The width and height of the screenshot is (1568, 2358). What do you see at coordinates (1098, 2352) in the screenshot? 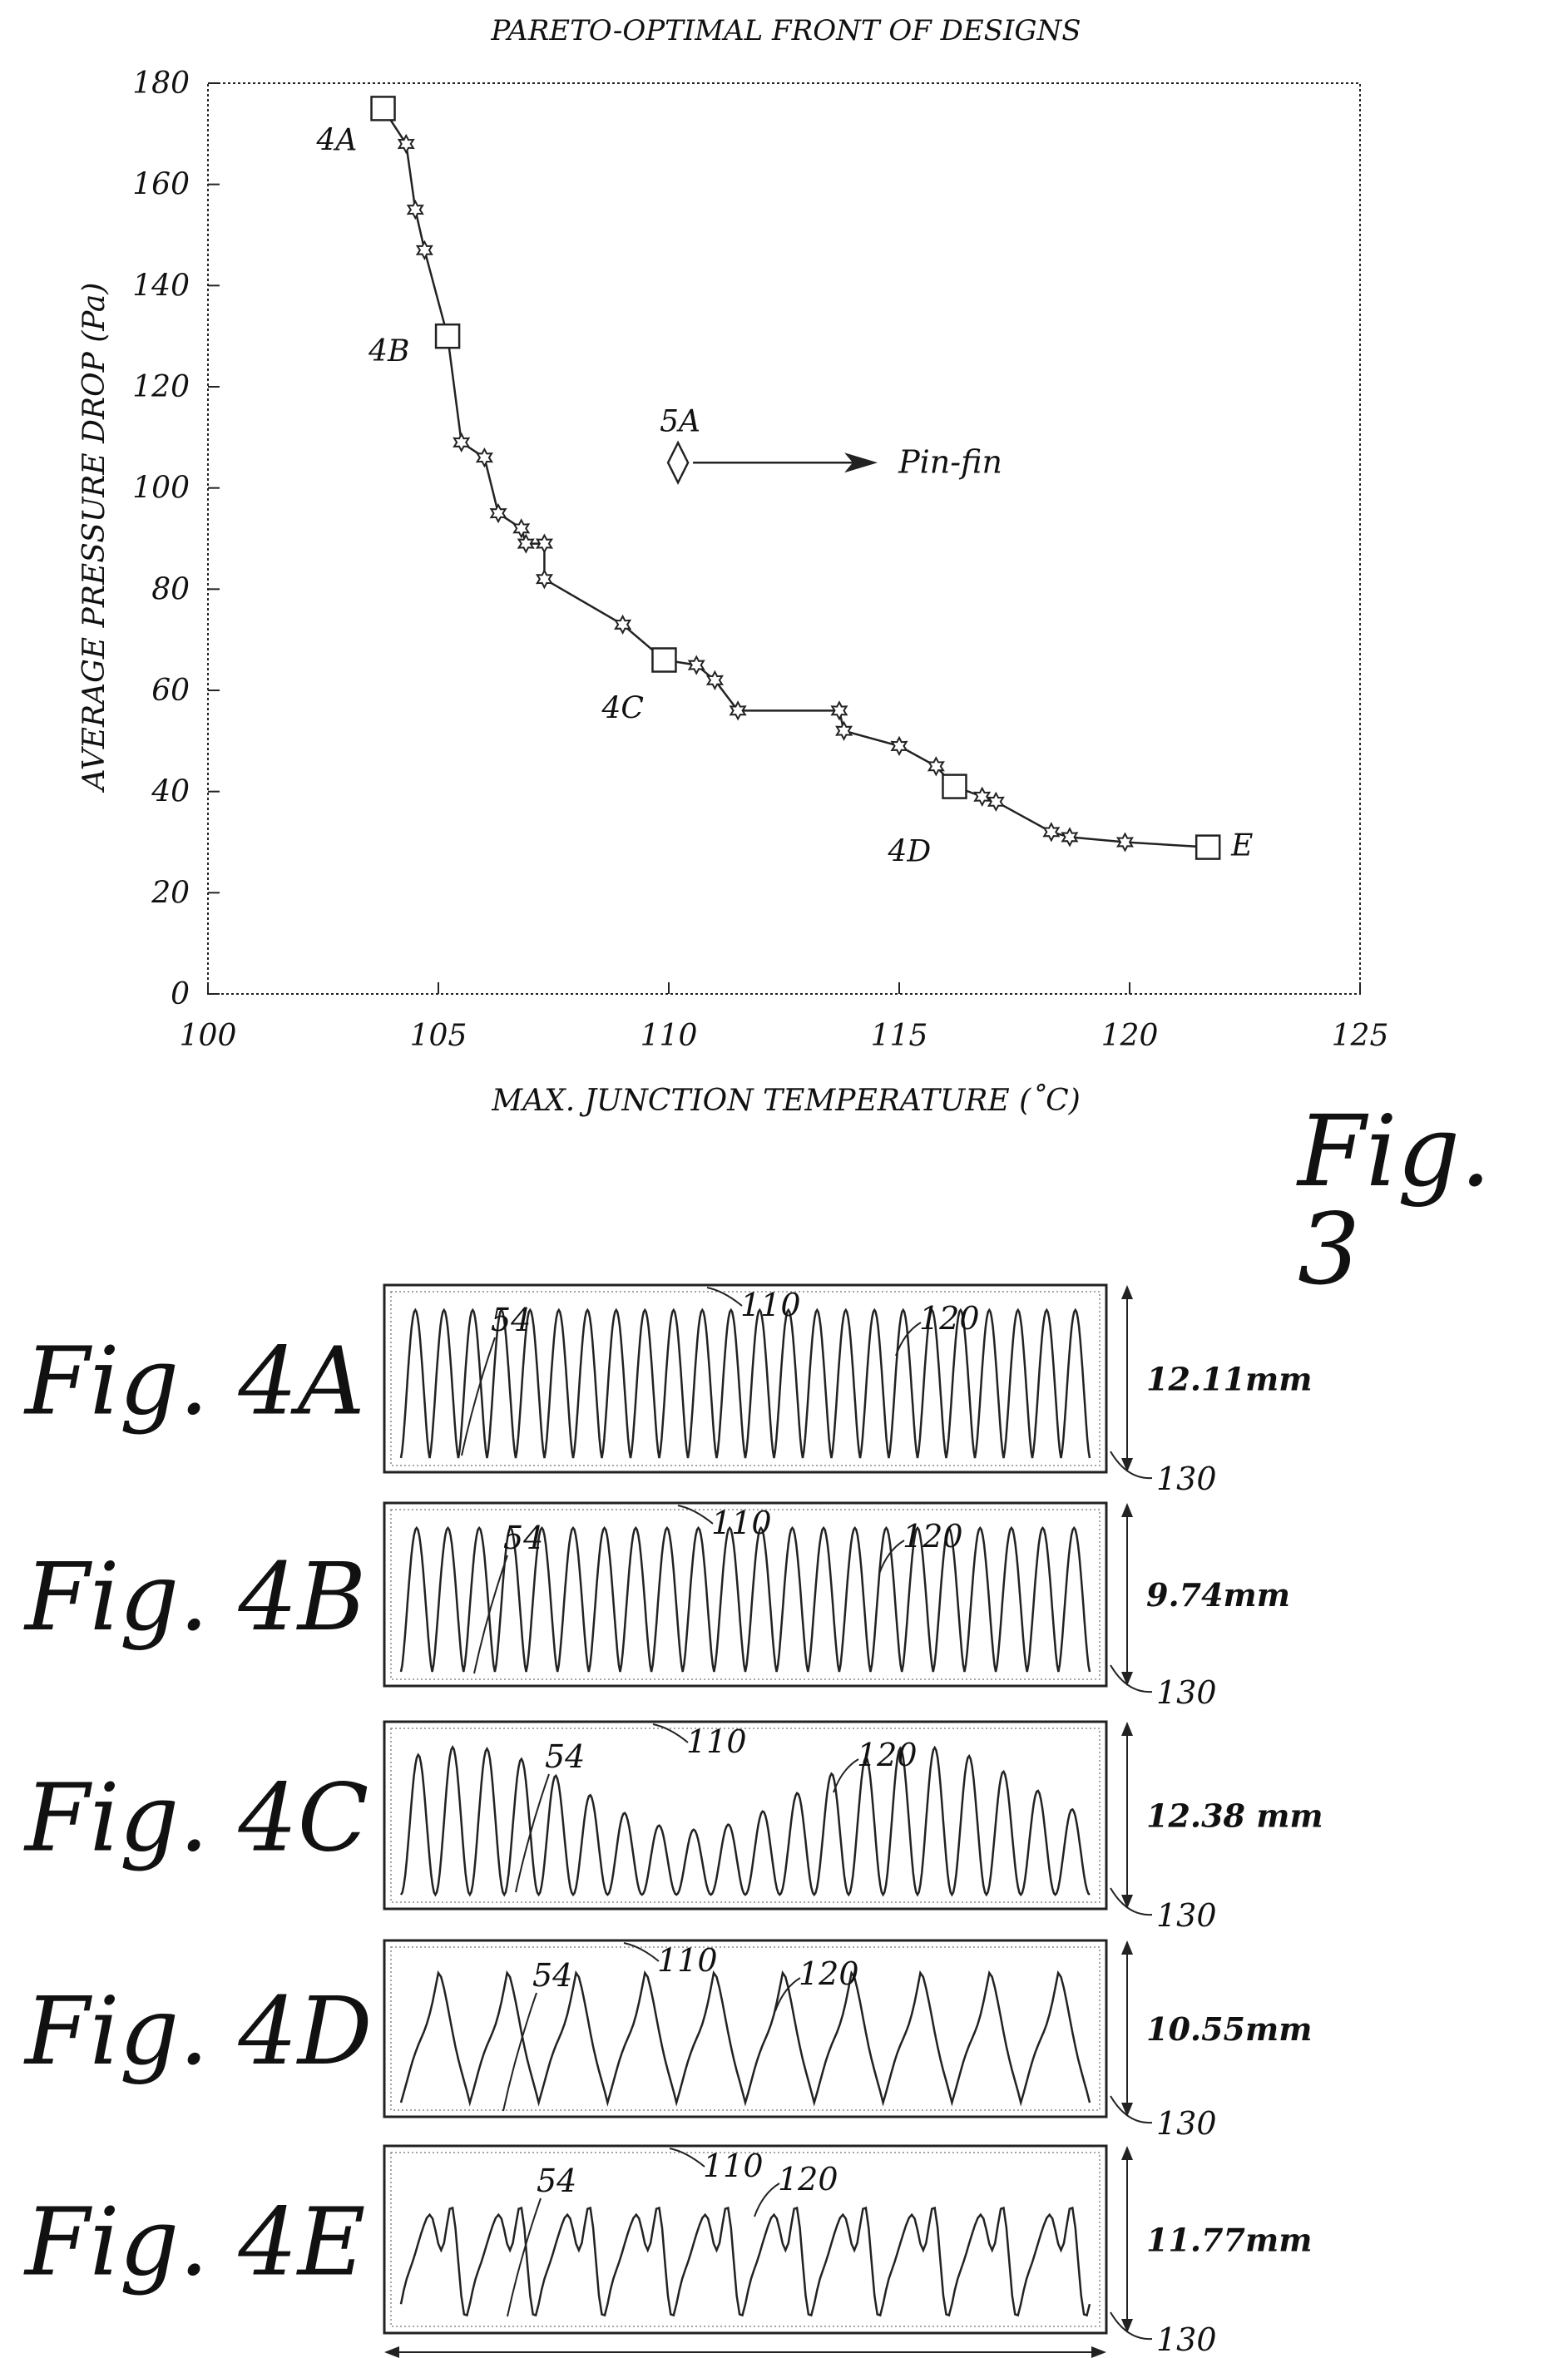
I see `width-arrow-right` at bounding box center [1098, 2352].